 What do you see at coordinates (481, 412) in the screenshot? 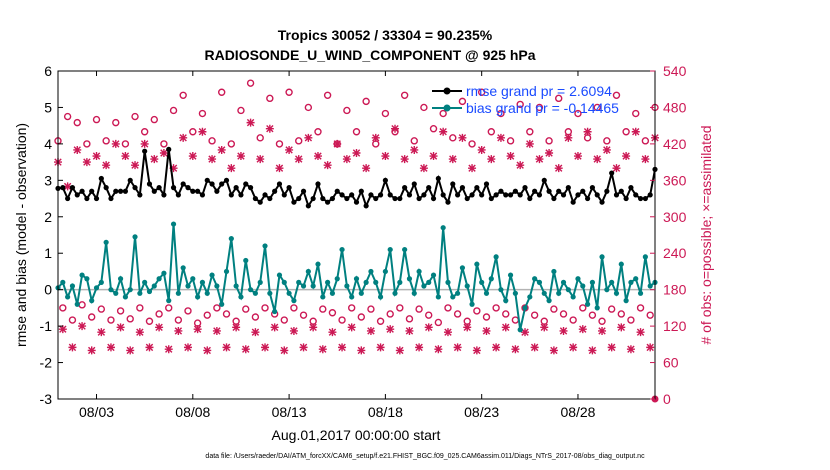
I see `x-tick-label: 08/23` at bounding box center [481, 412].